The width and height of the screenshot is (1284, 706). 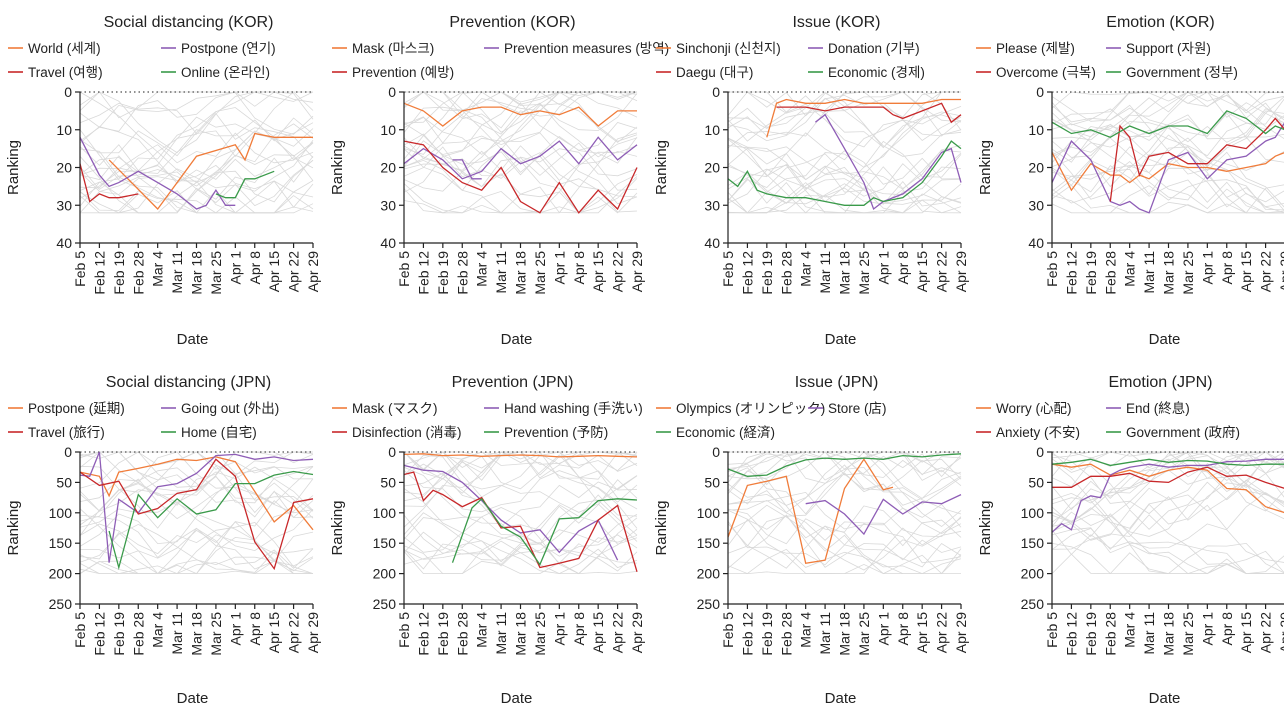 What do you see at coordinates (64, 168) in the screenshot?
I see `y-tick-label: 20` at bounding box center [64, 168].